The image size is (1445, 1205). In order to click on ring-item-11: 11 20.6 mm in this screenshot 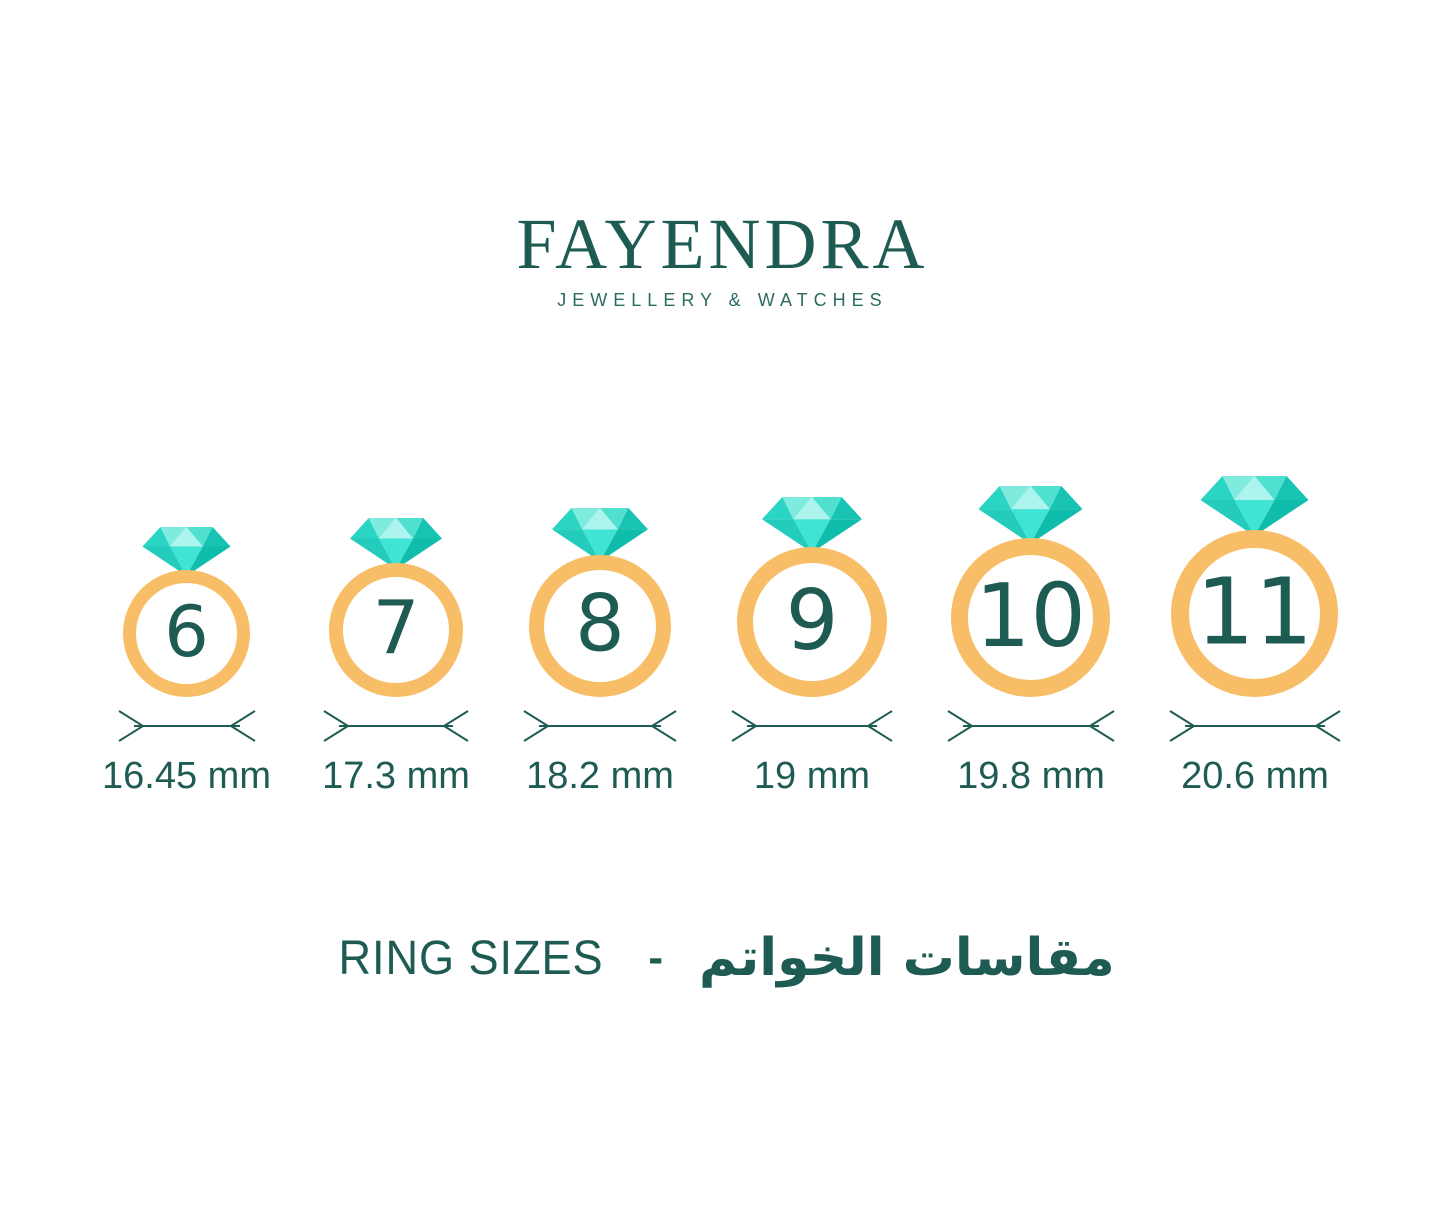, I will do `click(1255, 636)`.